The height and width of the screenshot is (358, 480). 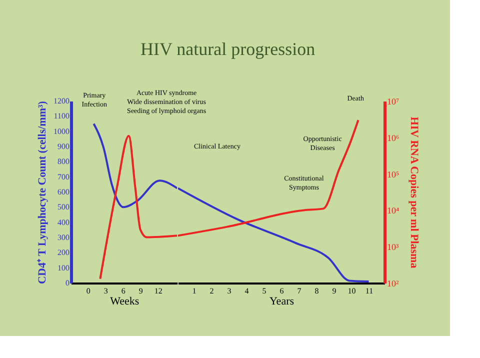 I want to click on x-tick-label: 1, so click(x=194, y=291).